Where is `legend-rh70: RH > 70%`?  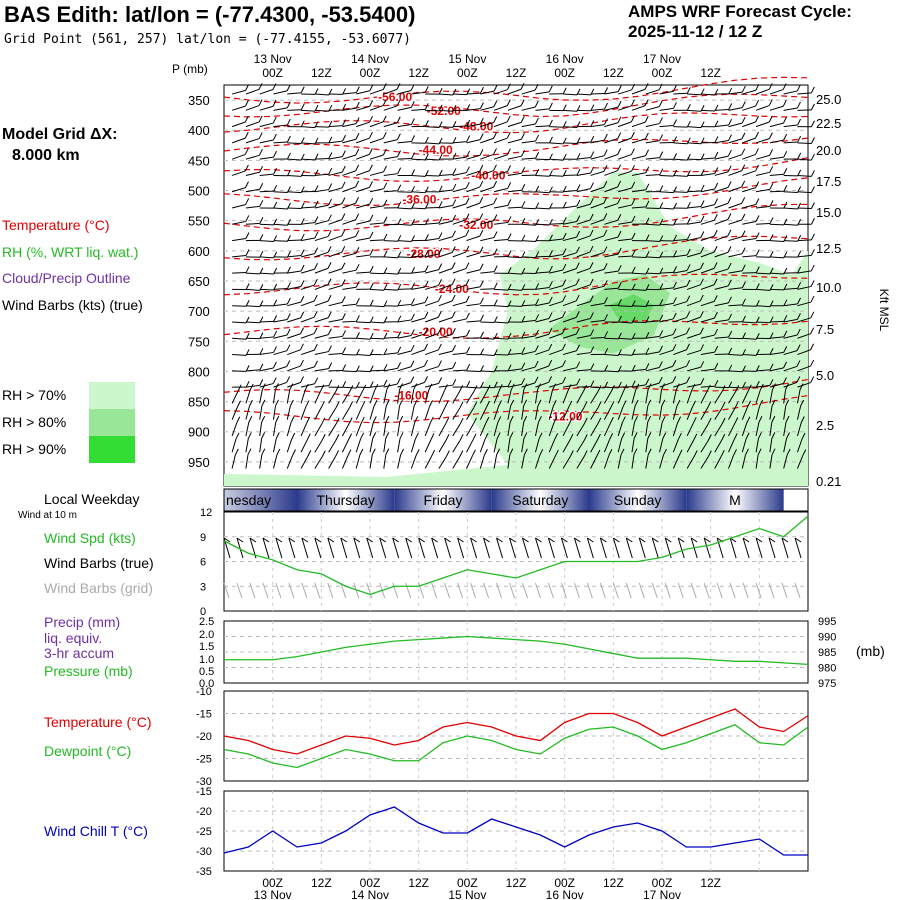 legend-rh70: RH > 70% is located at coordinates (34, 395).